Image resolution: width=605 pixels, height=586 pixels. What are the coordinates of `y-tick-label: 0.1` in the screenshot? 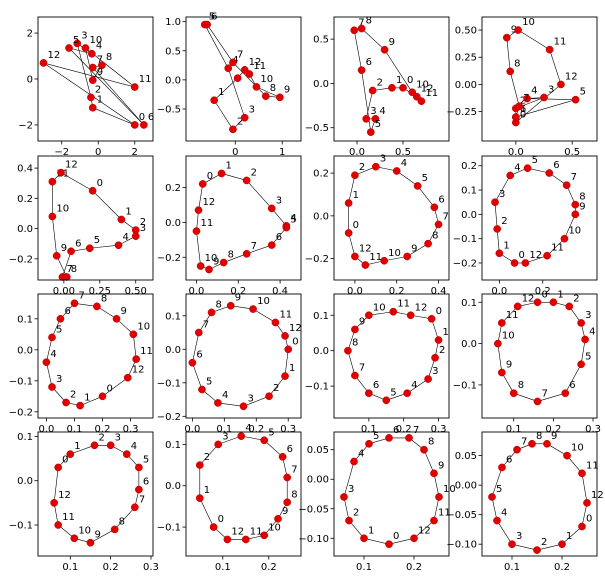 It's located at (173, 316).